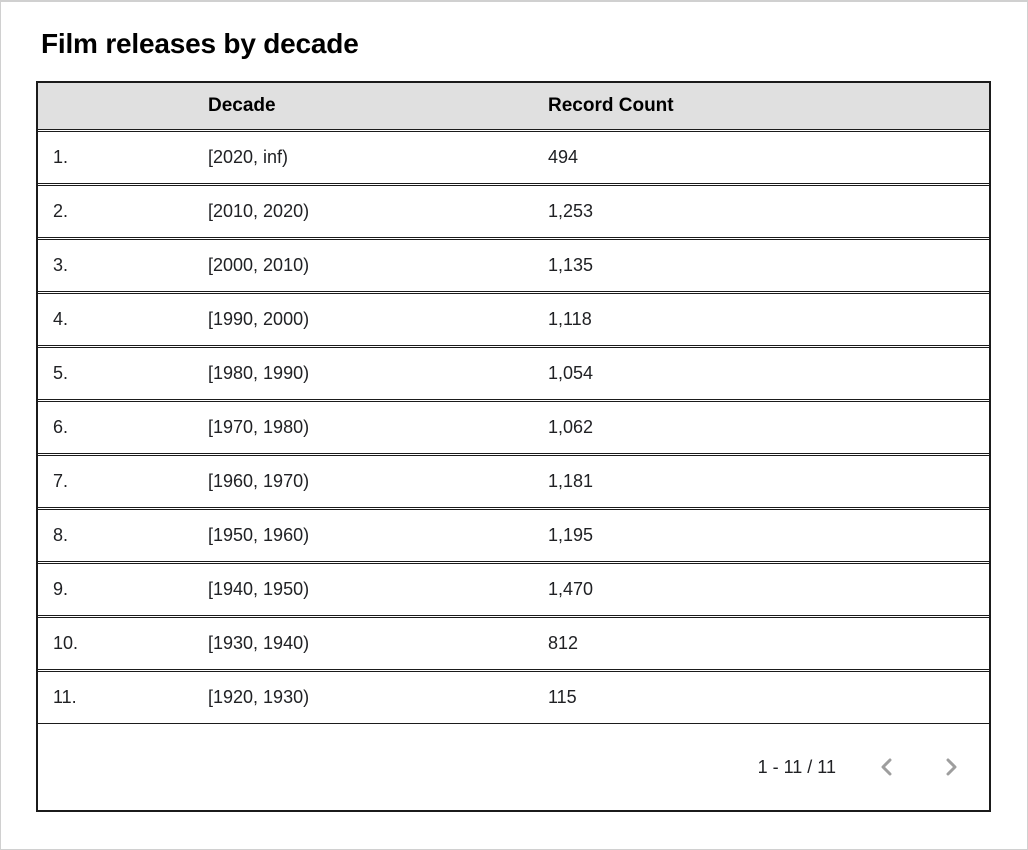 This screenshot has height=850, width=1028. I want to click on row-index: 4., so click(61, 319).